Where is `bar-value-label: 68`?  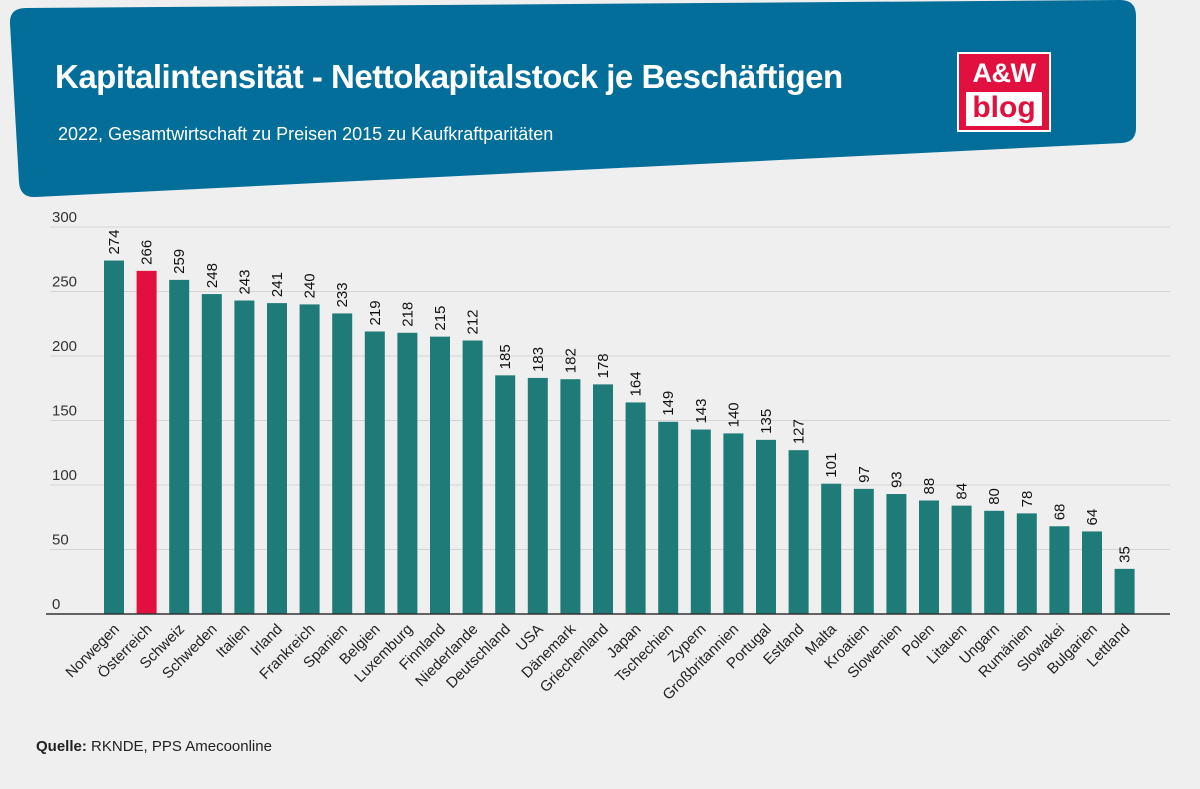
bar-value-label: 68 is located at coordinates (1059, 512).